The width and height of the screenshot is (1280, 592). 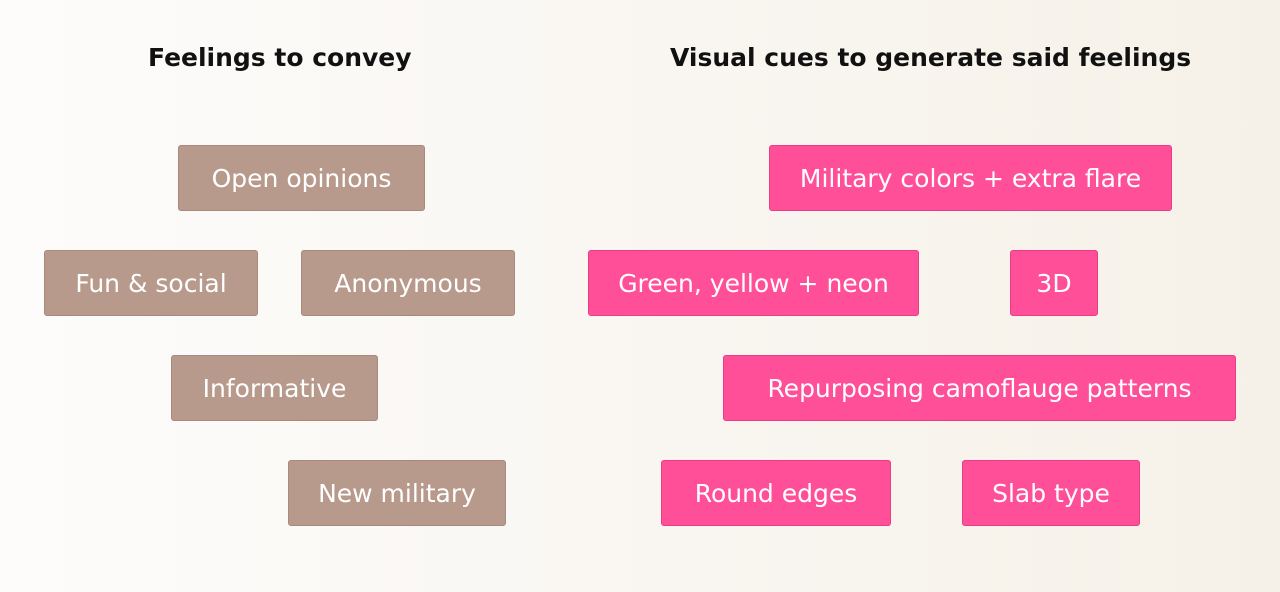 I want to click on cue-chip-round-edges: Round edges, so click(x=776, y=493).